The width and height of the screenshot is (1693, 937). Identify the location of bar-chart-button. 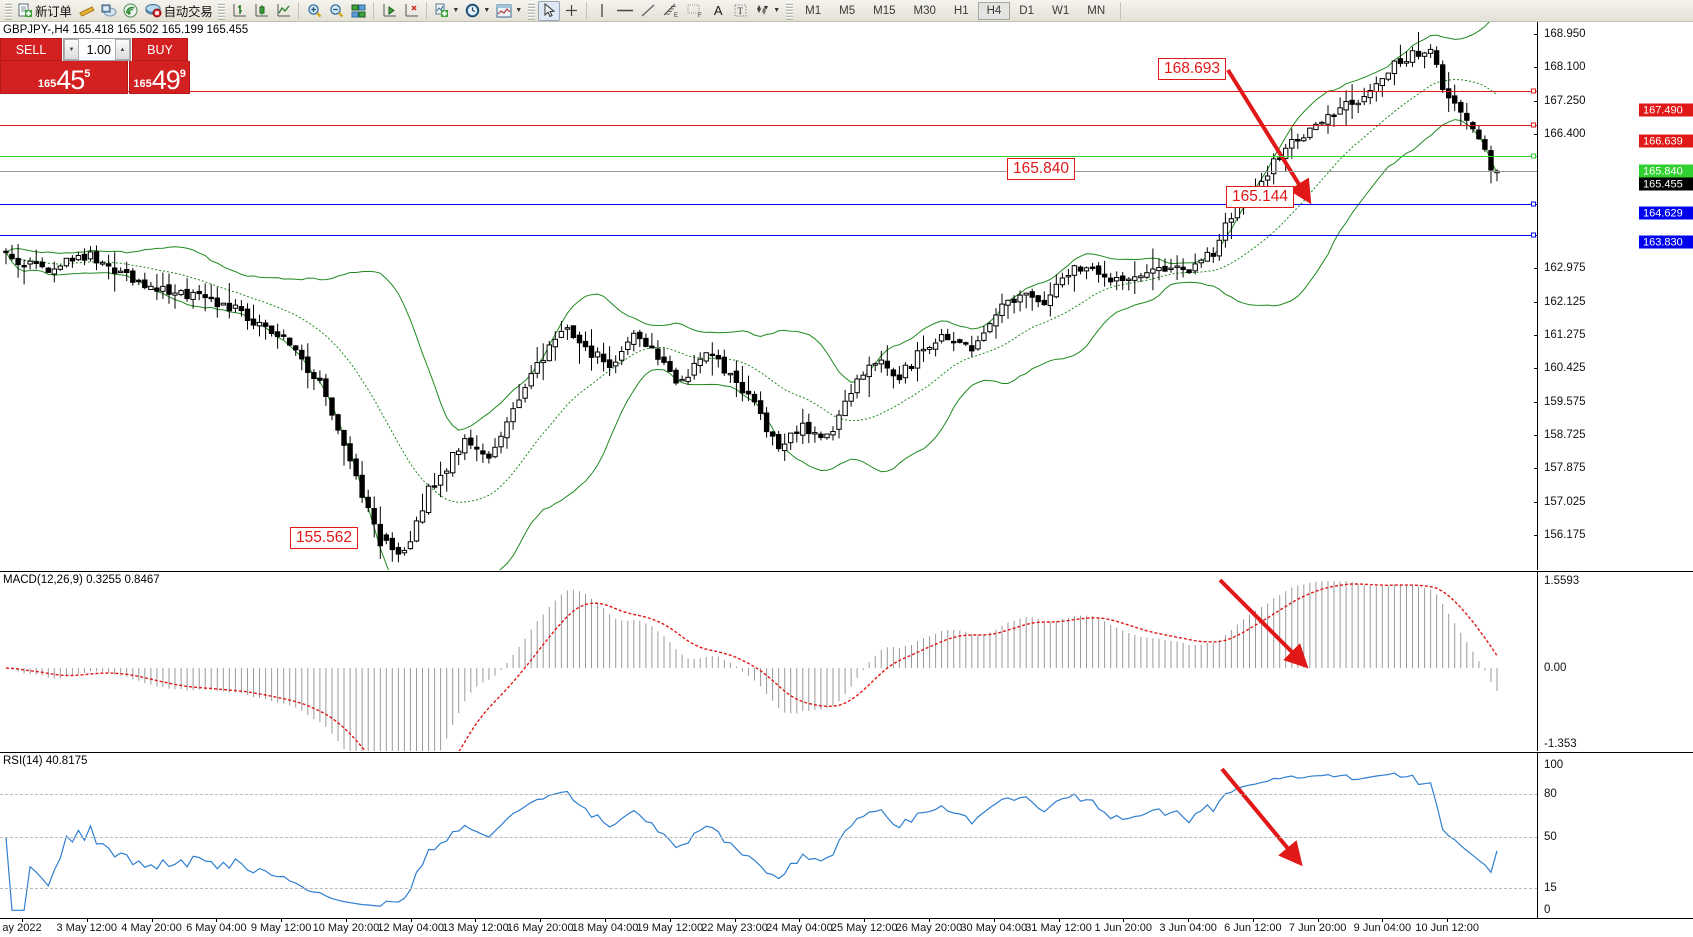
(239, 11).